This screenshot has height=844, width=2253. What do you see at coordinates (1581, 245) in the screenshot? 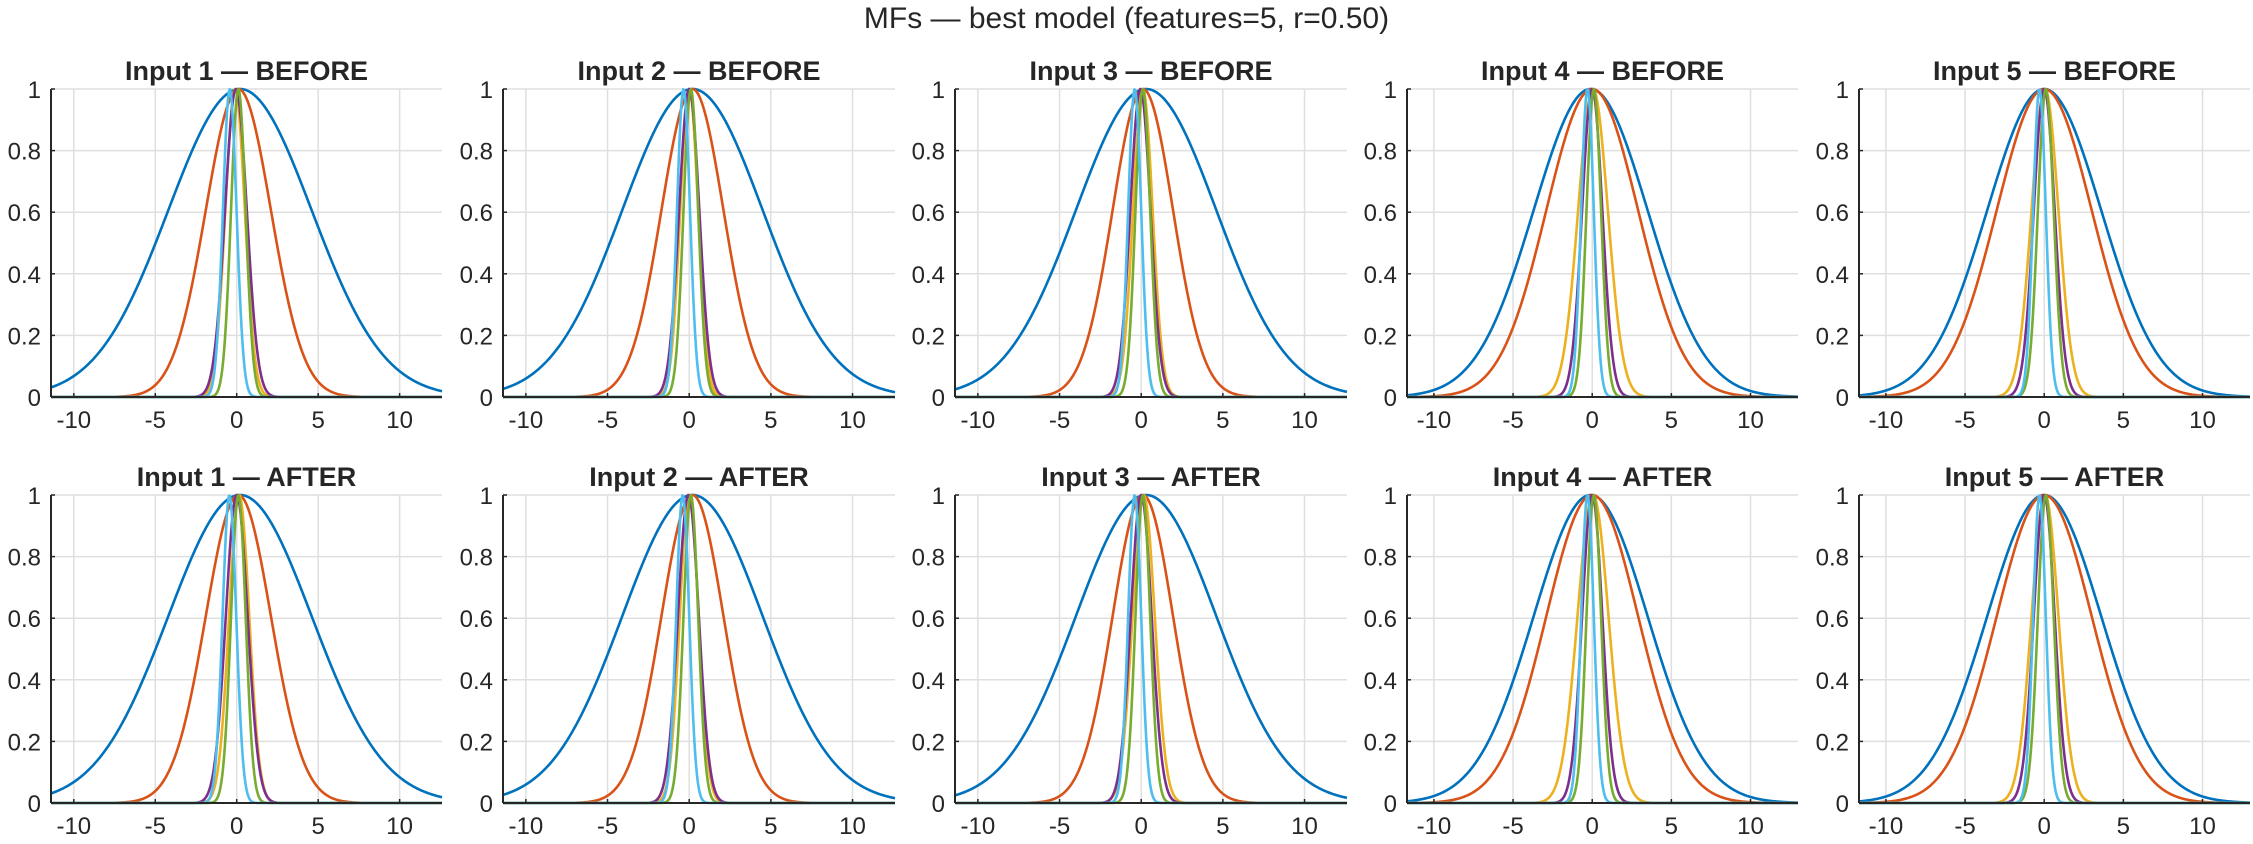
I see `subplot-input-4-before: -10 -5 0 5 10 0 0.2 0.4 0.6 0.8 1 Input 4 — BEFORE` at bounding box center [1581, 245].